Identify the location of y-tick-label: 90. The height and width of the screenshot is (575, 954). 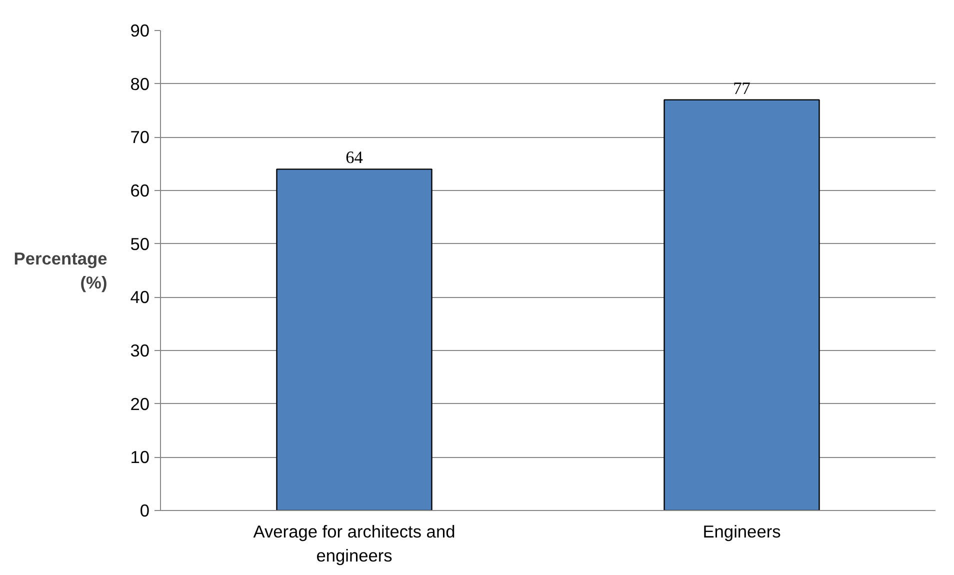
(140, 30).